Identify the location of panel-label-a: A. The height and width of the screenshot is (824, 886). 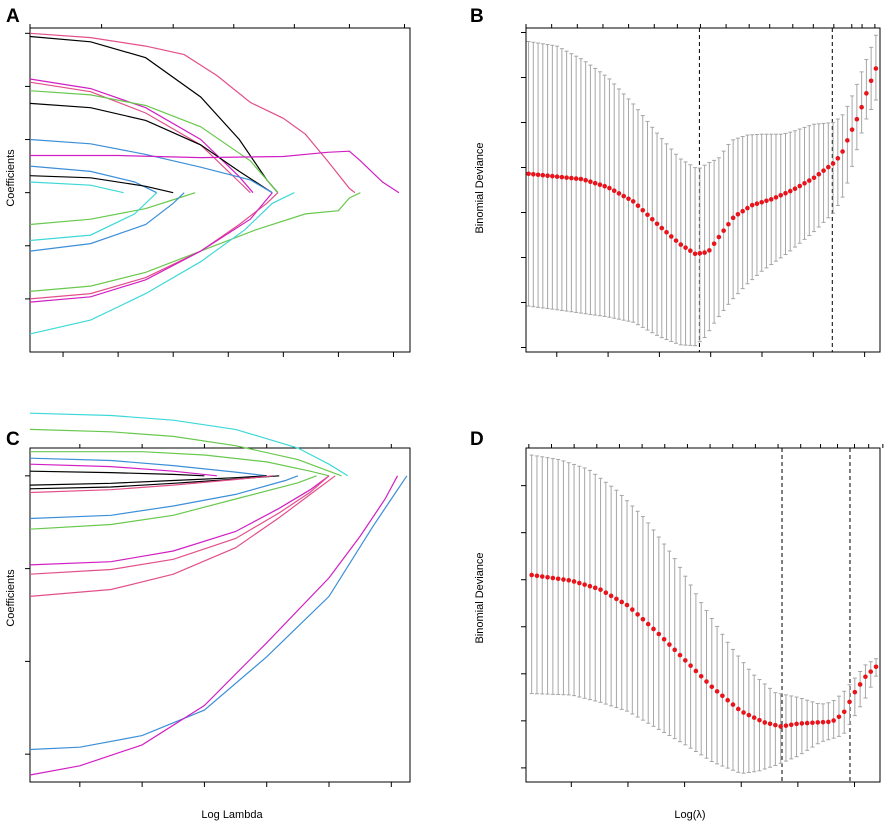
(13, 16).